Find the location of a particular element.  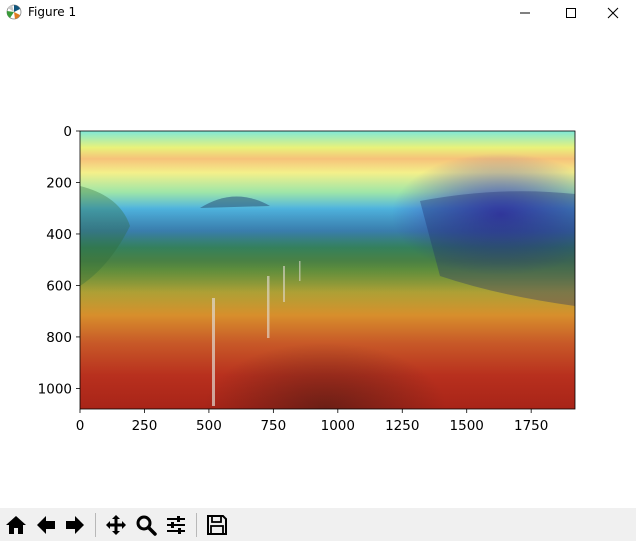

minimize-button is located at coordinates (525, 13).